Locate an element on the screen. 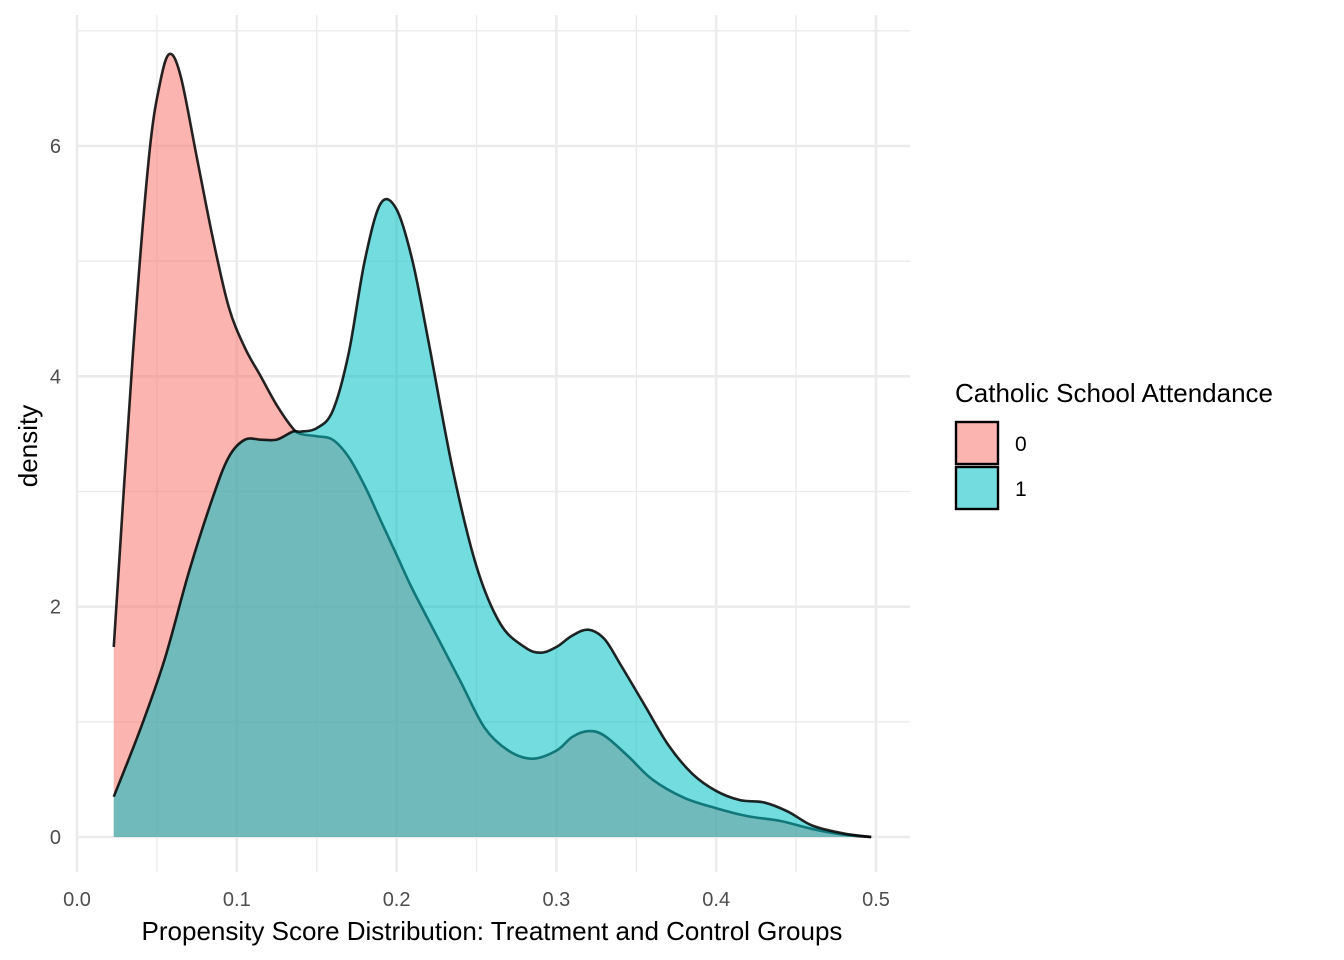 This screenshot has width=1344, height=960. legend-title: Catholic School Attendance is located at coordinates (1114, 393).